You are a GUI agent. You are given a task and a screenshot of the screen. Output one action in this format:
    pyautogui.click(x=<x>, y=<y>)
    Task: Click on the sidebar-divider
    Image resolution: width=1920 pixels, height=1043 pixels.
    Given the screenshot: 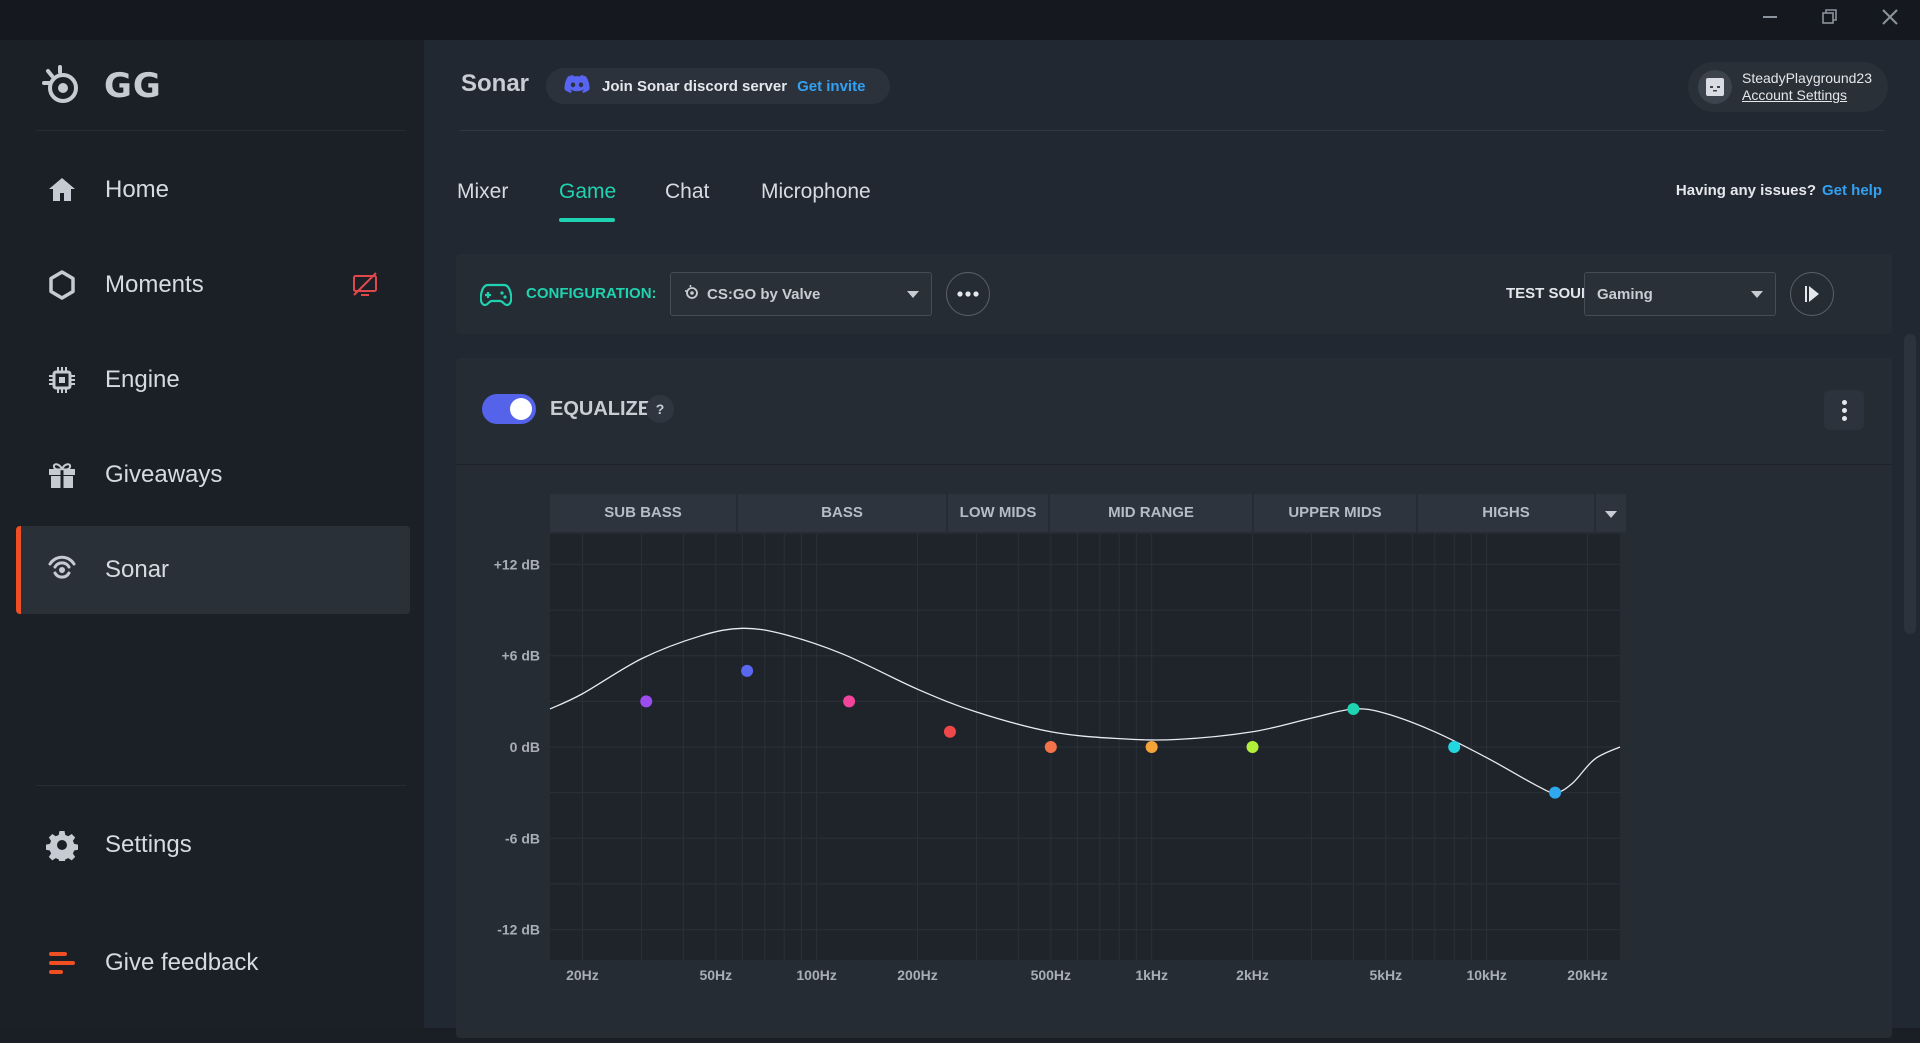 What is the action you would take?
    pyautogui.click(x=221, y=785)
    